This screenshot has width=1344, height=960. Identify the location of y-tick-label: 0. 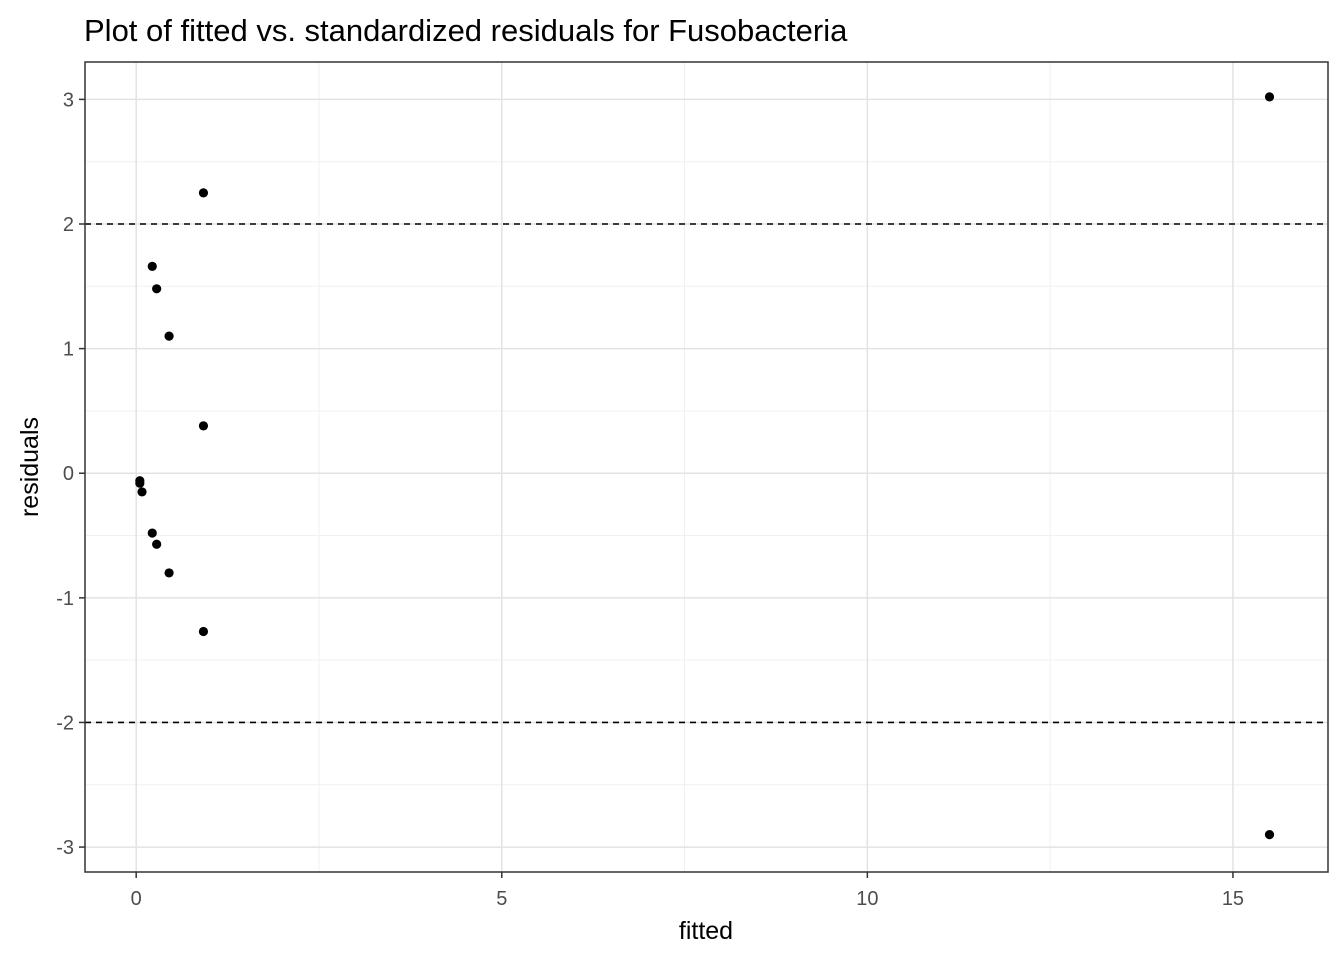
(68, 474).